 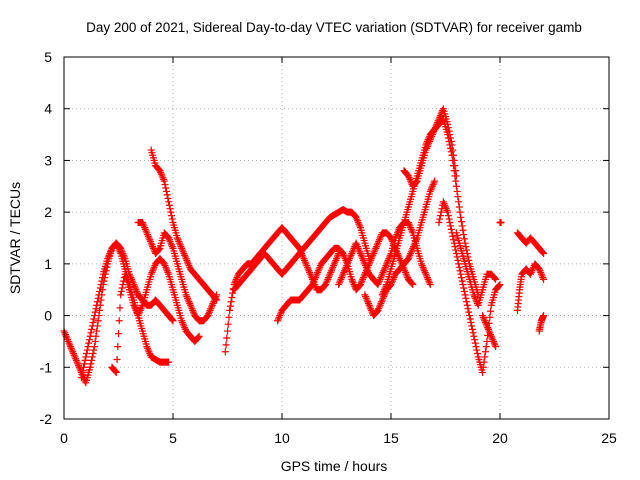 I want to click on x-axis-label: GPS time / hours, so click(x=334, y=466).